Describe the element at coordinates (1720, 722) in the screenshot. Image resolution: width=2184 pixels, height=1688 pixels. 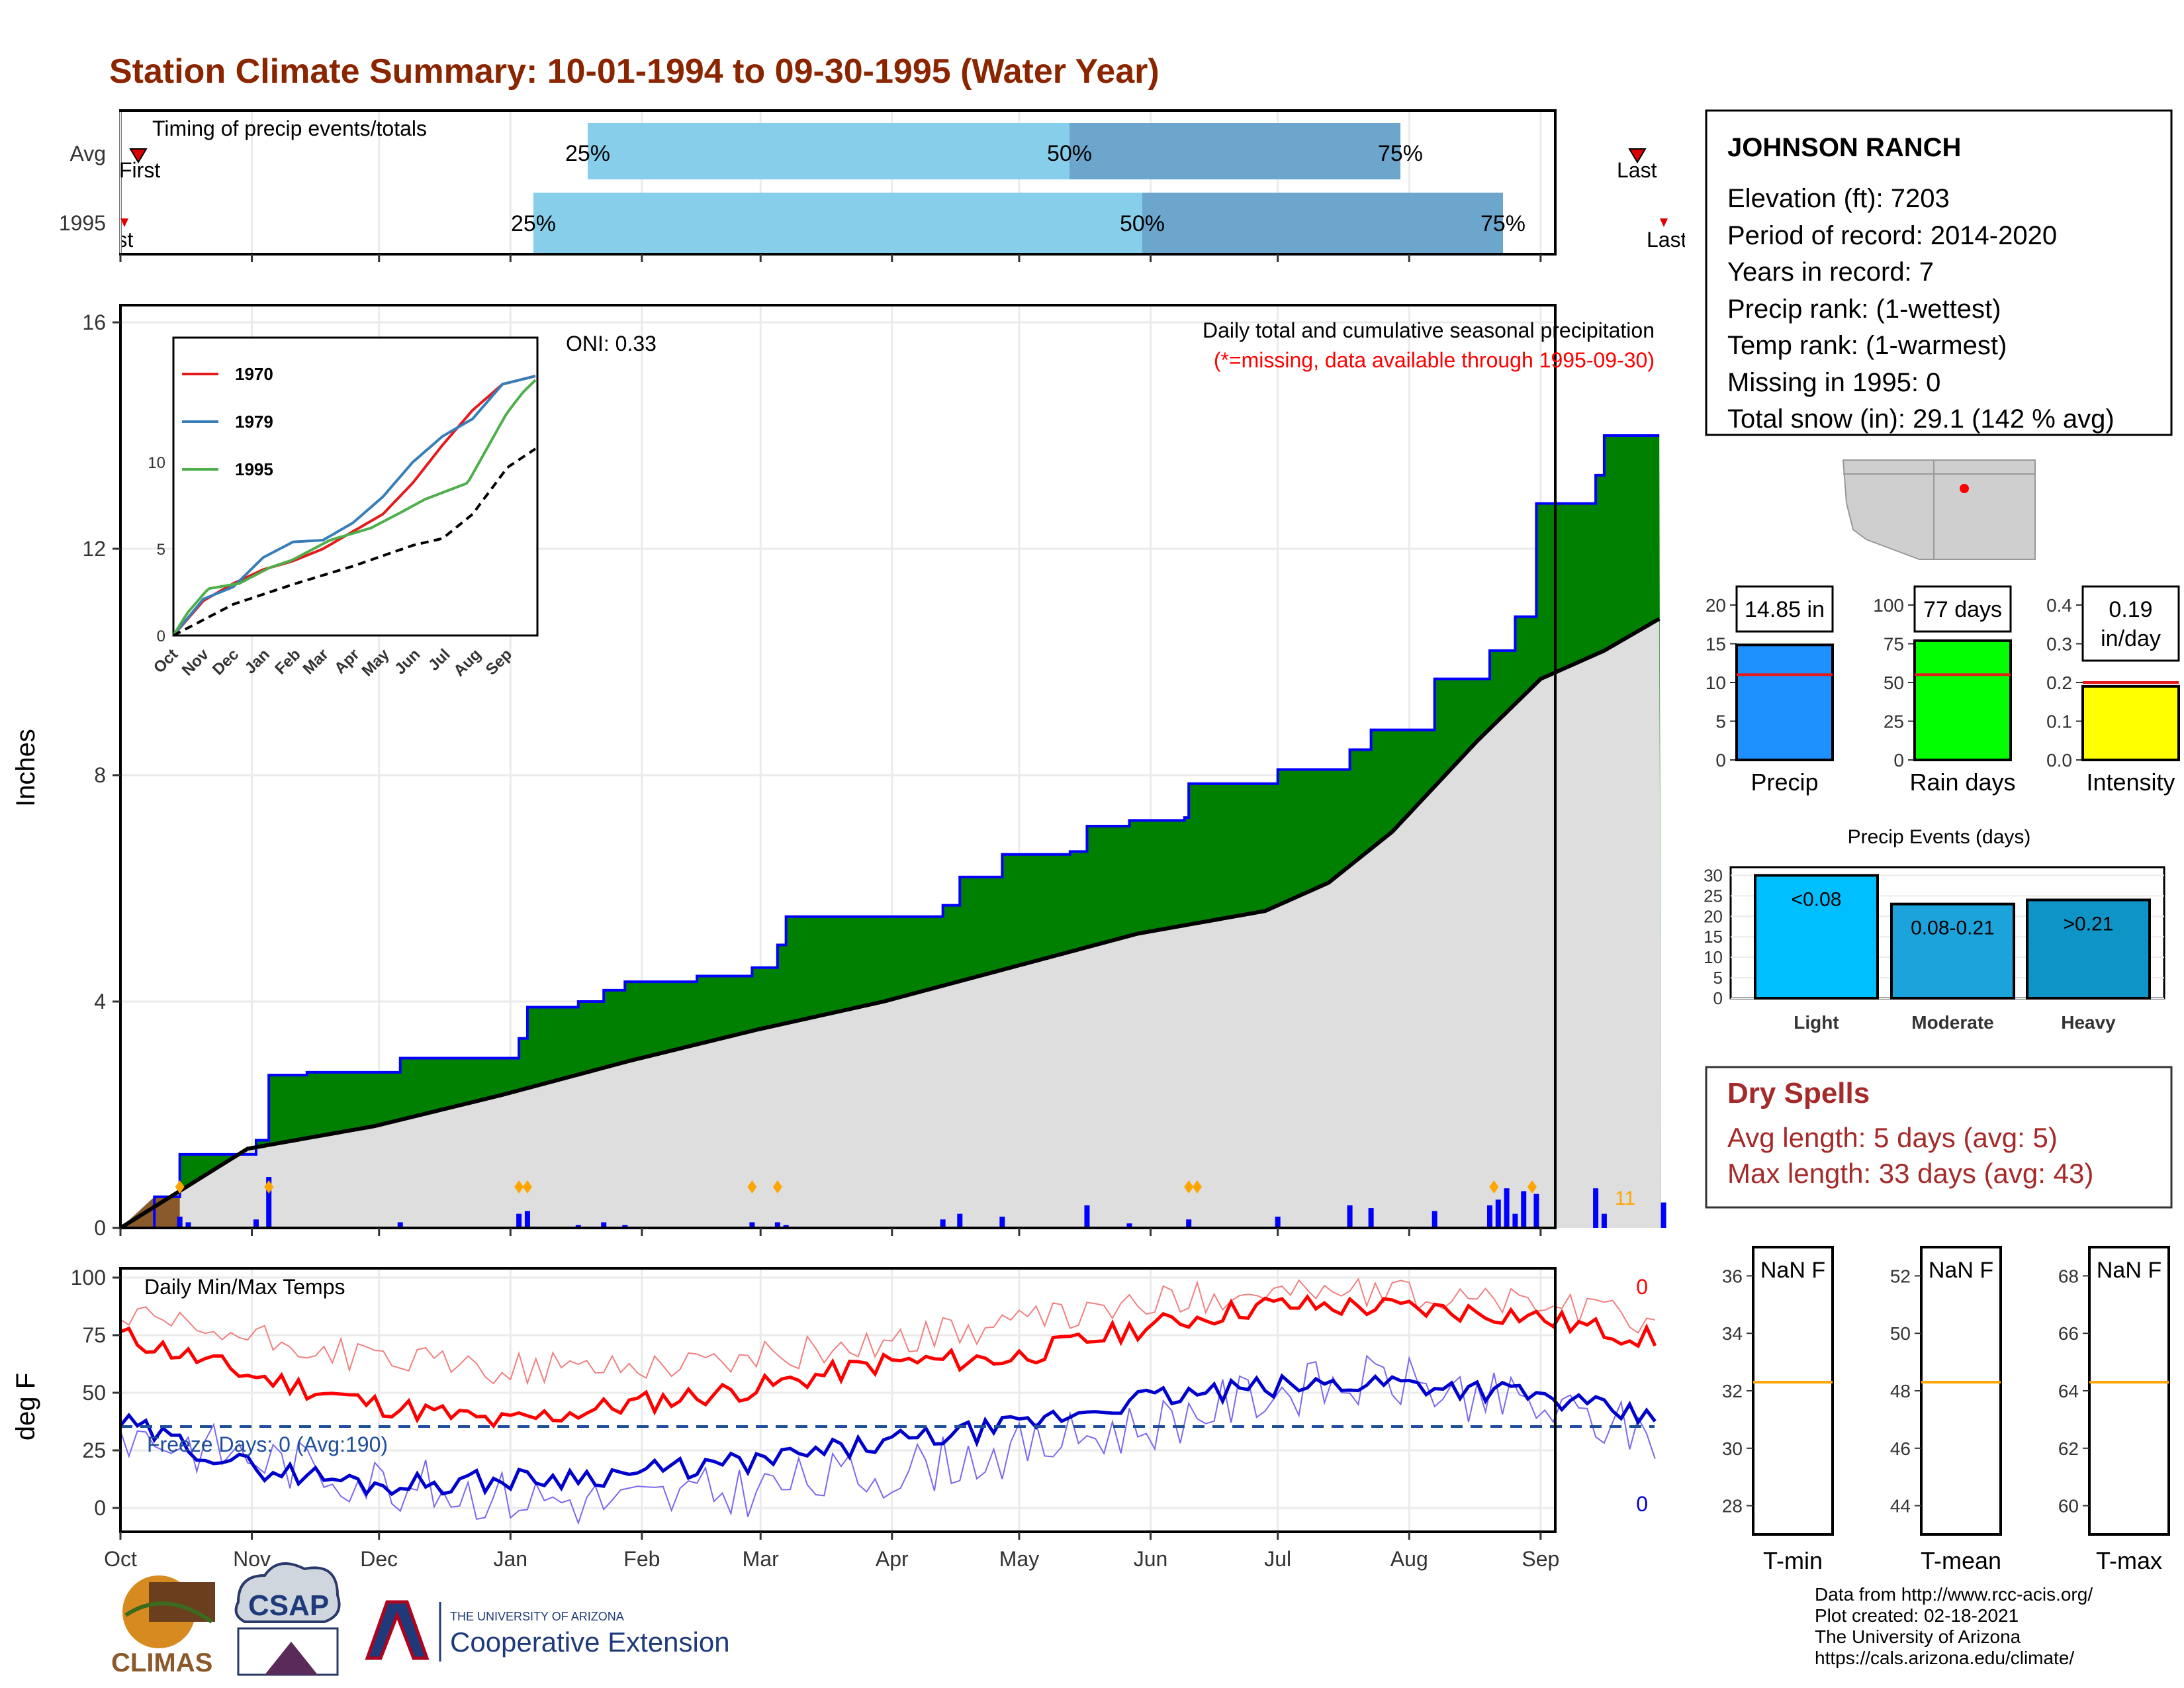
I see `summary-bar-tick-label: 5` at that location.